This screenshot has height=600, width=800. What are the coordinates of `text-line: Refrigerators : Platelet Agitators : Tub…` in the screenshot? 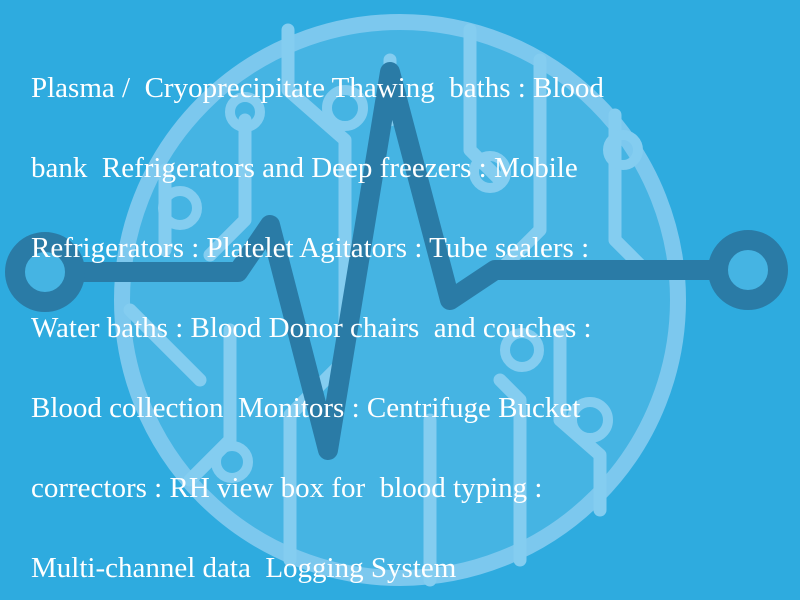 It's located at (310, 248).